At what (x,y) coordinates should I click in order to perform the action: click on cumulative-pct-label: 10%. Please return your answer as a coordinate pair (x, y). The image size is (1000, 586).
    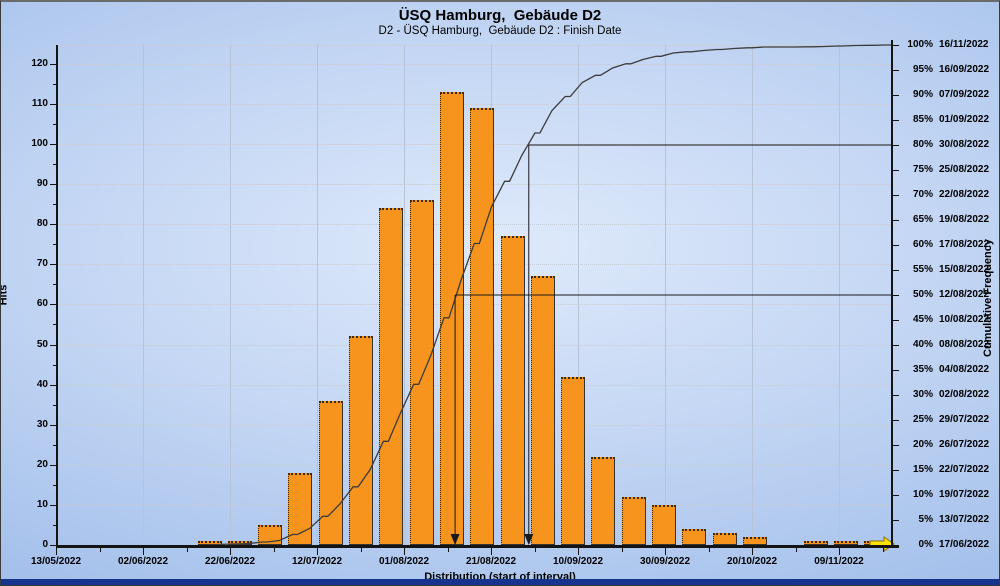
    Looking at the image, I should click on (922, 494).